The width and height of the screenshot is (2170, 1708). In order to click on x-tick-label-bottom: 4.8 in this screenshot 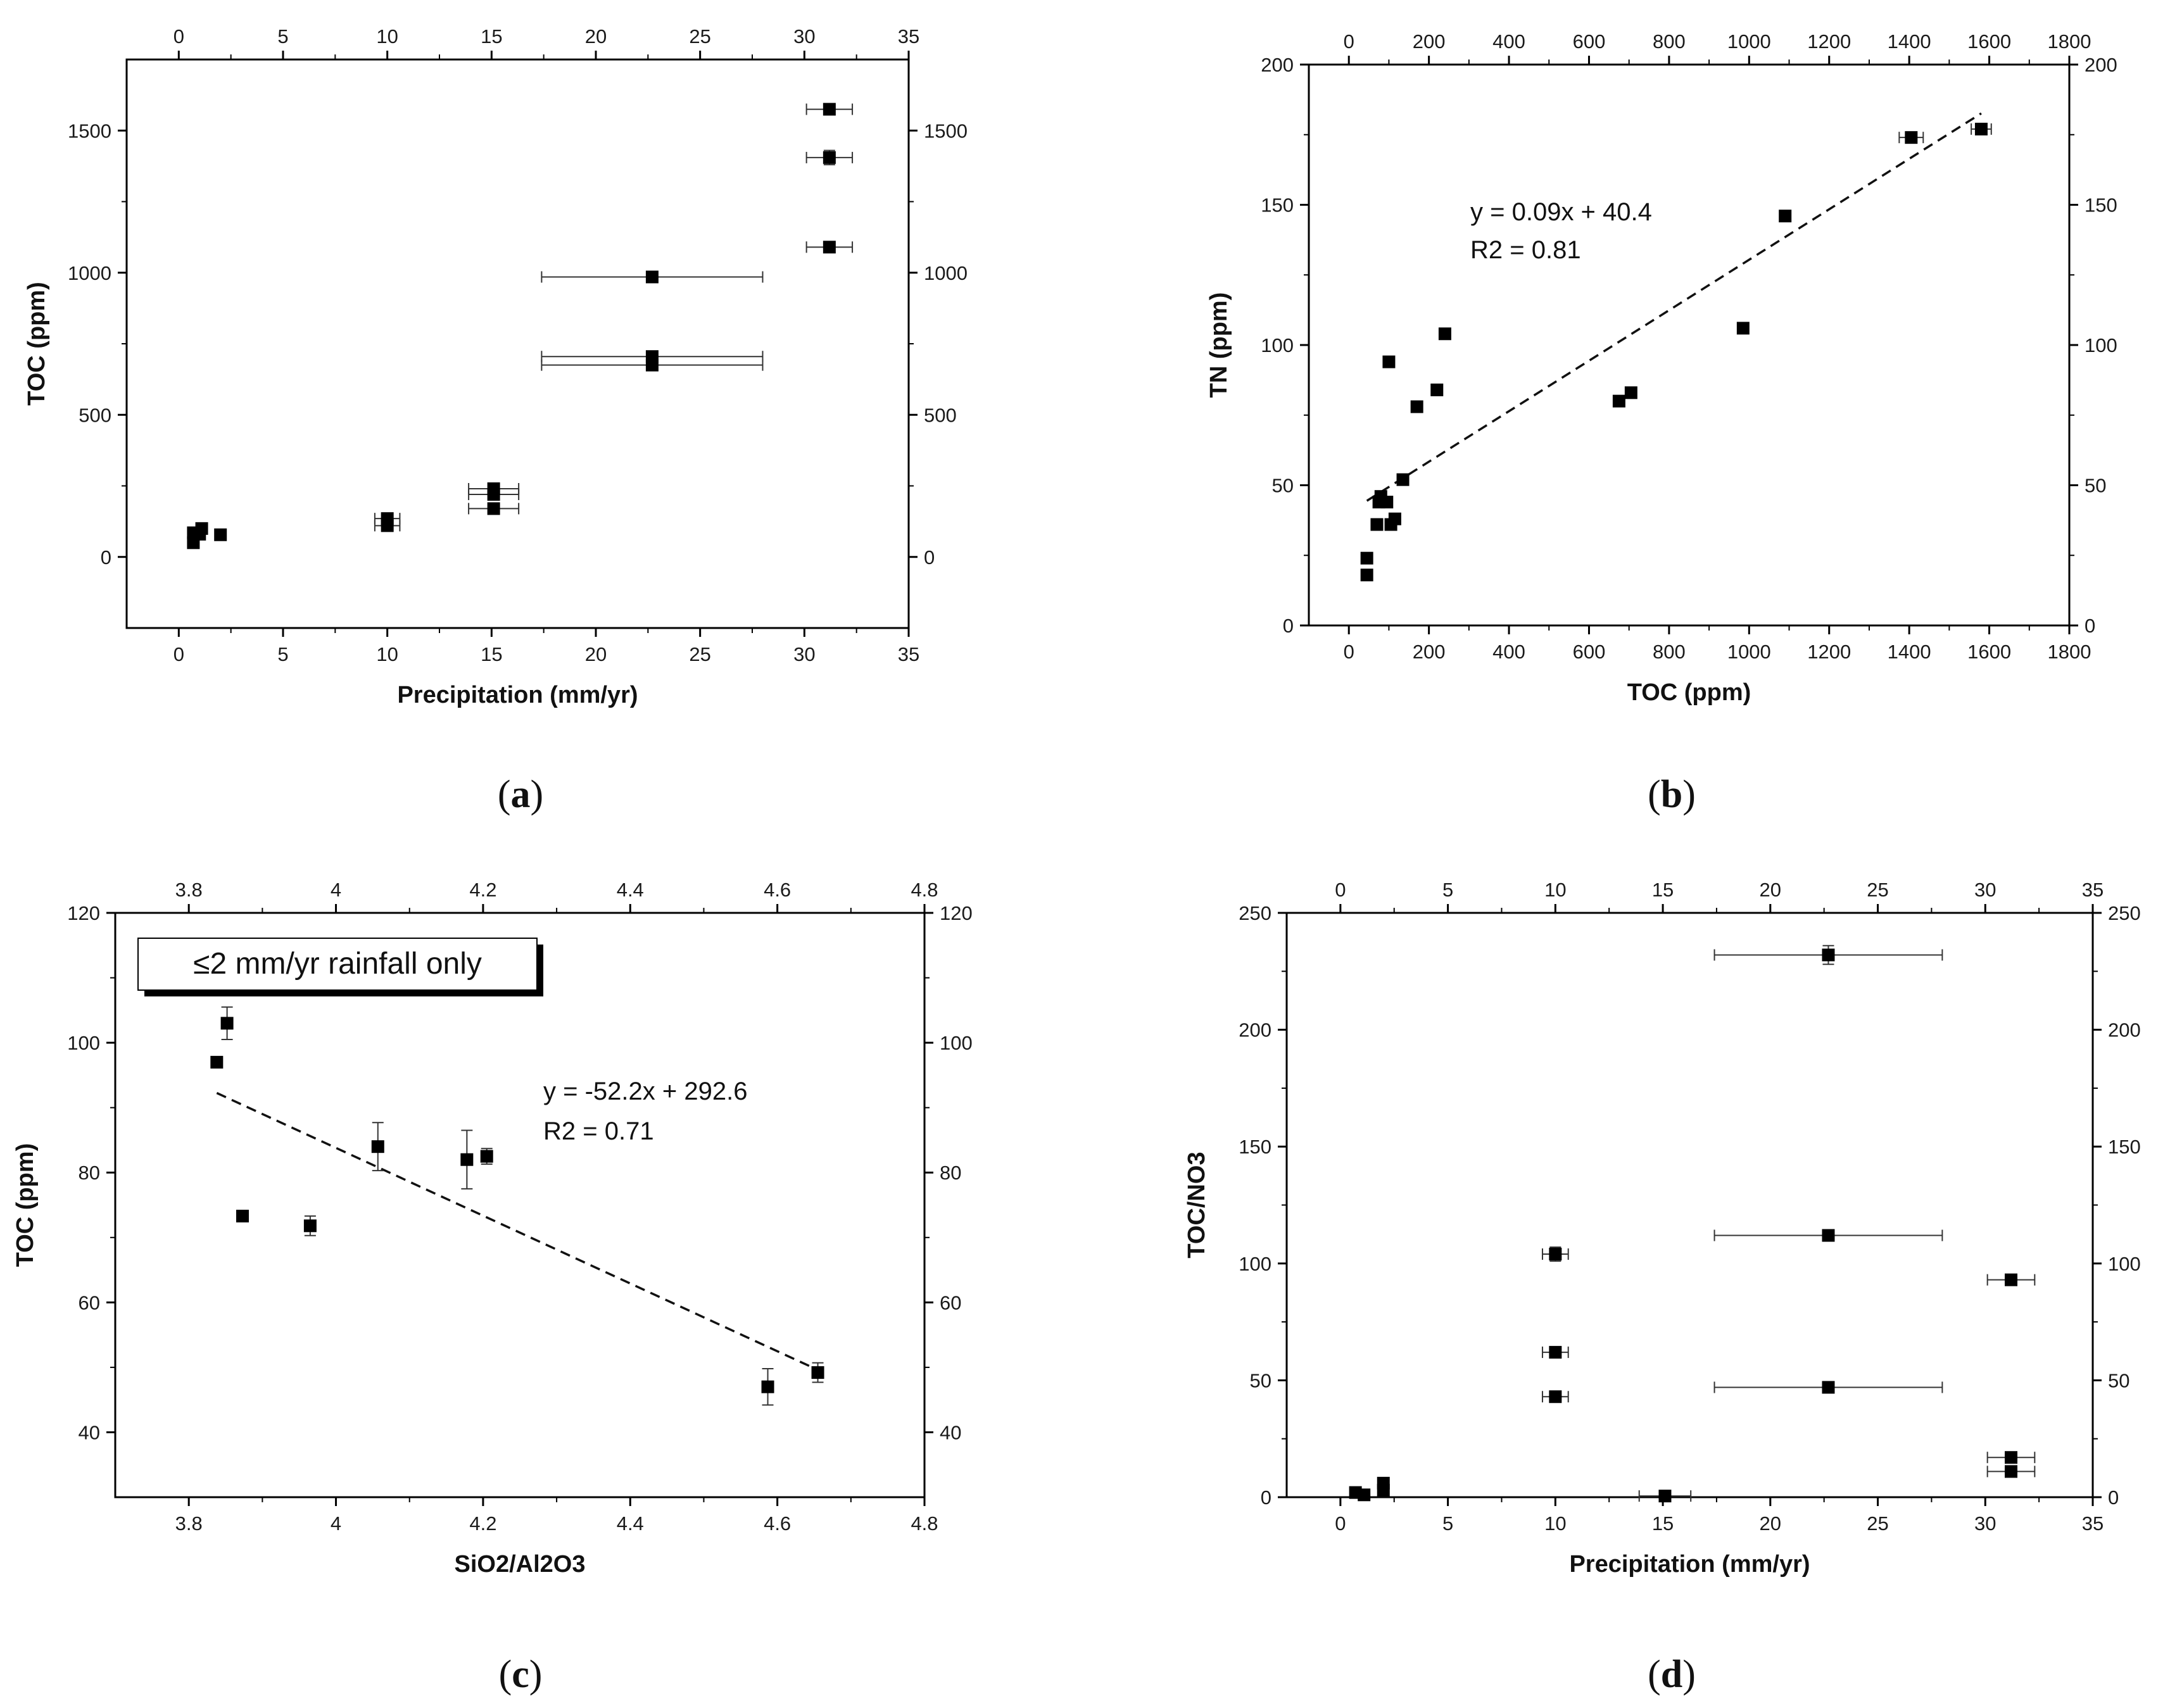, I will do `click(924, 1523)`.